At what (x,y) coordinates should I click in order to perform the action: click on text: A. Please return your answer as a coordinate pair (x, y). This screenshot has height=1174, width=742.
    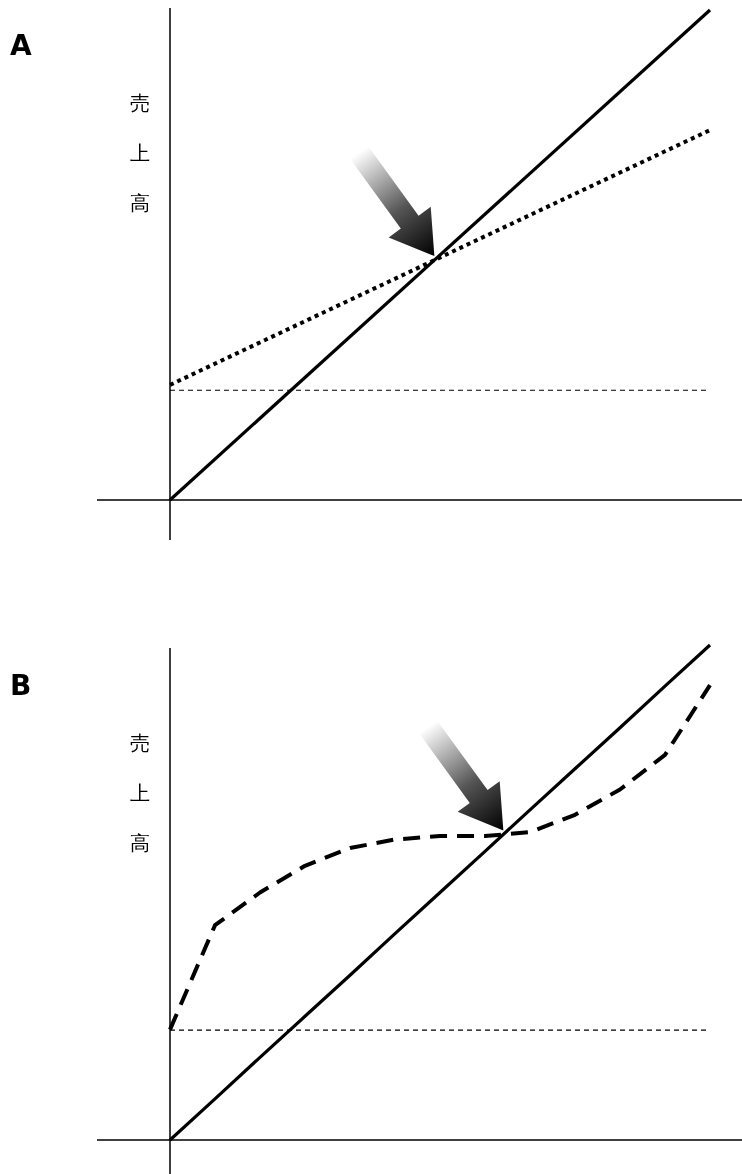
    Looking at the image, I should click on (21, 45).